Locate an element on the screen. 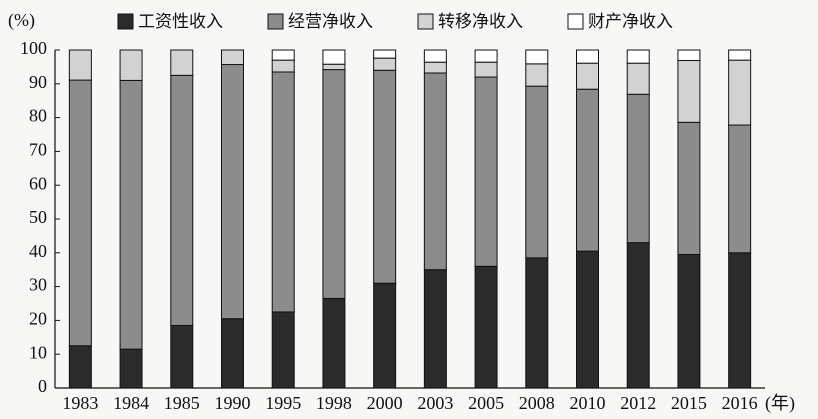  legend-text: 财产净收入 is located at coordinates (630, 22).